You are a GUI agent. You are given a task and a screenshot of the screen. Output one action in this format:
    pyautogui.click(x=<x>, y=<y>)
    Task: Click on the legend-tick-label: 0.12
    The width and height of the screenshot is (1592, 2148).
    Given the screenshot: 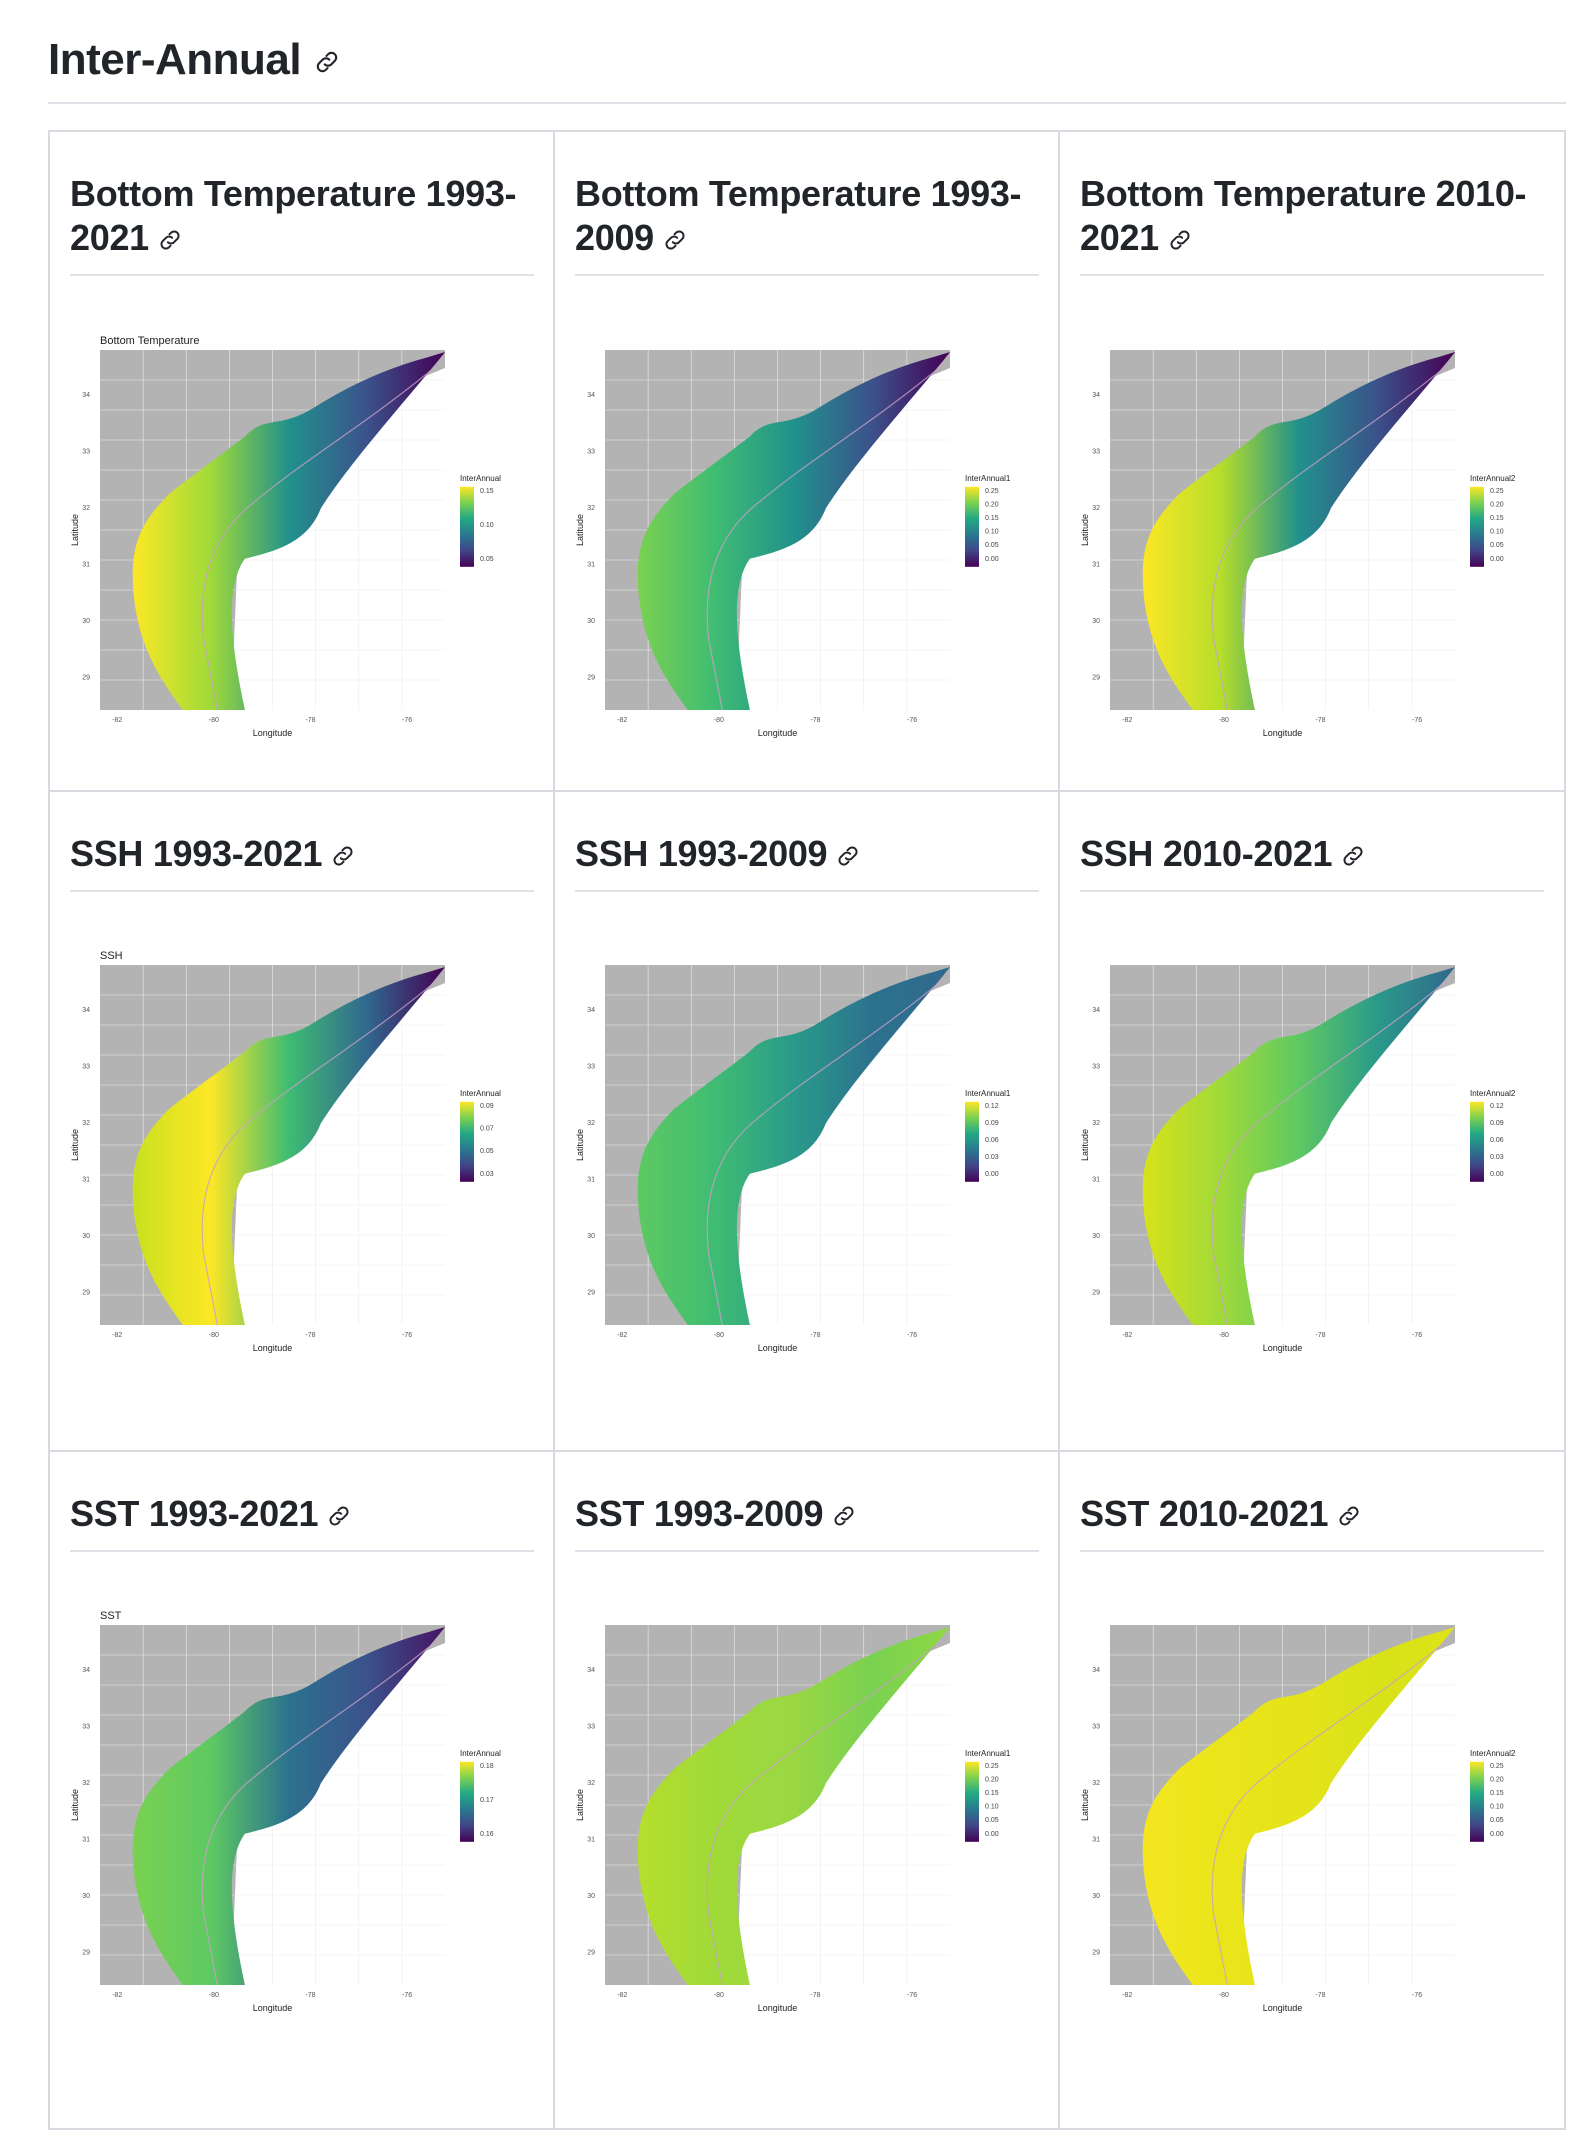 What is the action you would take?
    pyautogui.click(x=992, y=1106)
    